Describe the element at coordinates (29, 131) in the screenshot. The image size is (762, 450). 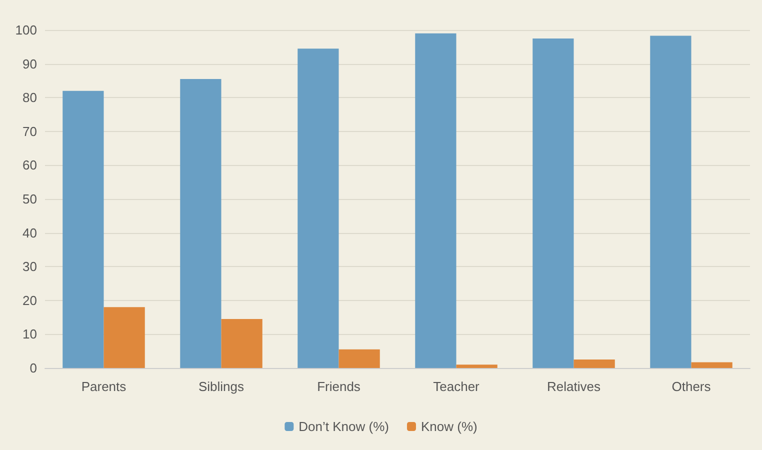
I see `y-tick-label: 70` at that location.